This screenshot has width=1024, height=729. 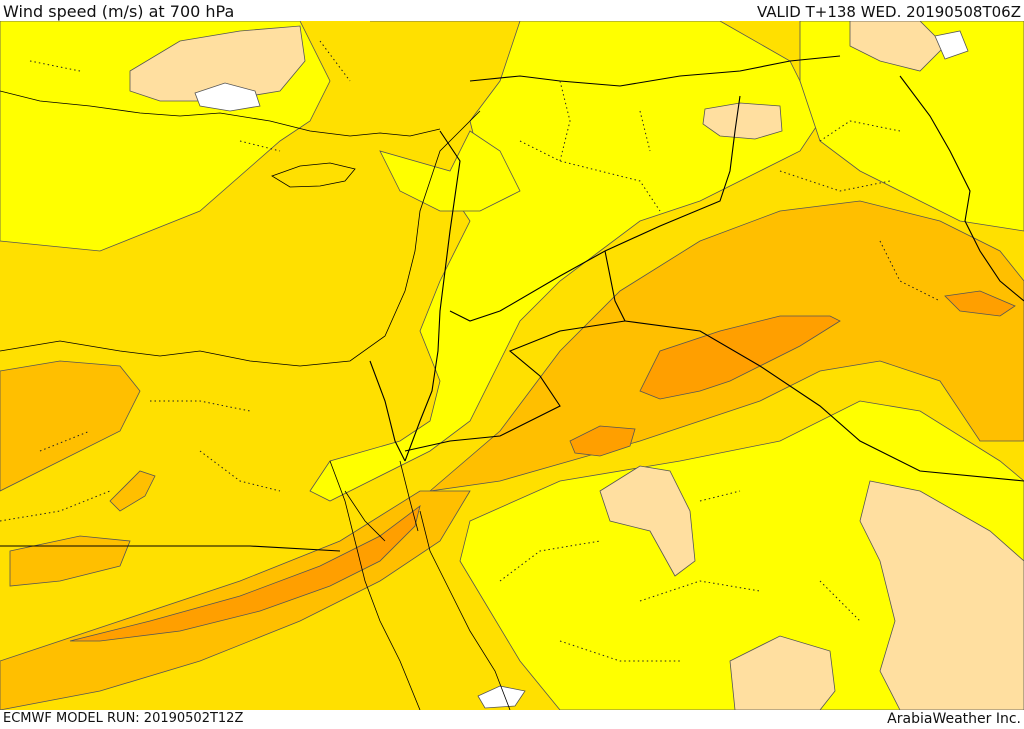 What do you see at coordinates (123, 718) in the screenshot?
I see `model-run: ECMWF MODEL RUN: 20190502T12Z` at bounding box center [123, 718].